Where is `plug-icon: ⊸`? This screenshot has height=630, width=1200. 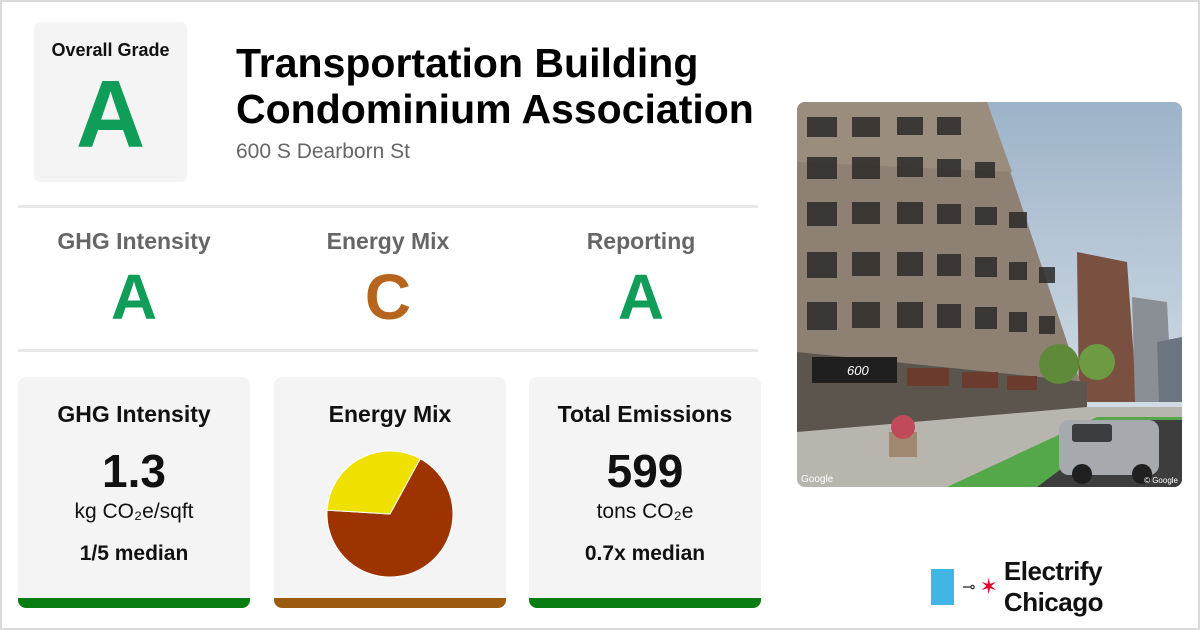 plug-icon: ⊸ is located at coordinates (969, 587).